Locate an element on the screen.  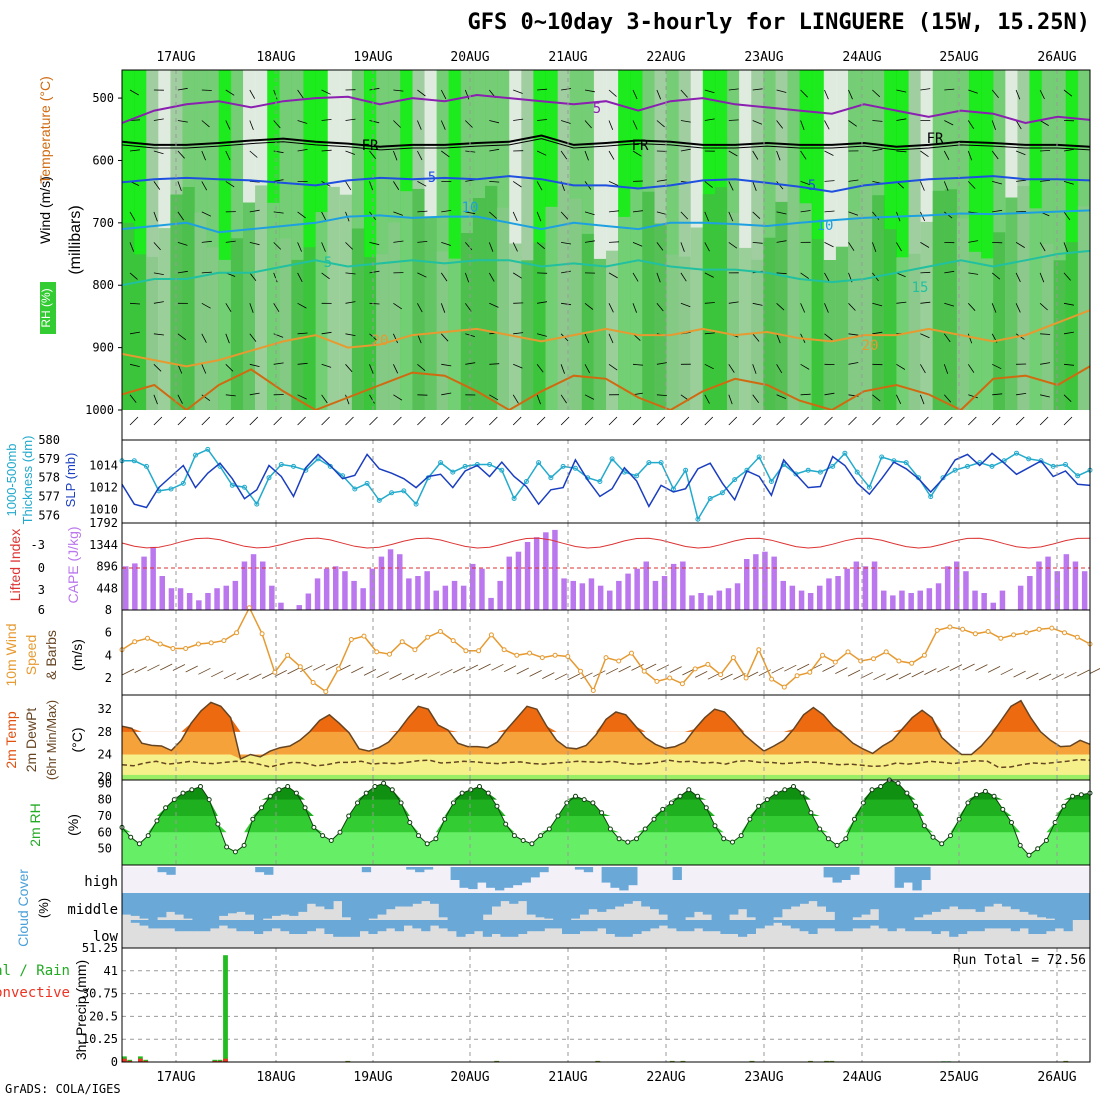
credit-label: GrADS: COLA/IGES is located at coordinates (63, 1089).